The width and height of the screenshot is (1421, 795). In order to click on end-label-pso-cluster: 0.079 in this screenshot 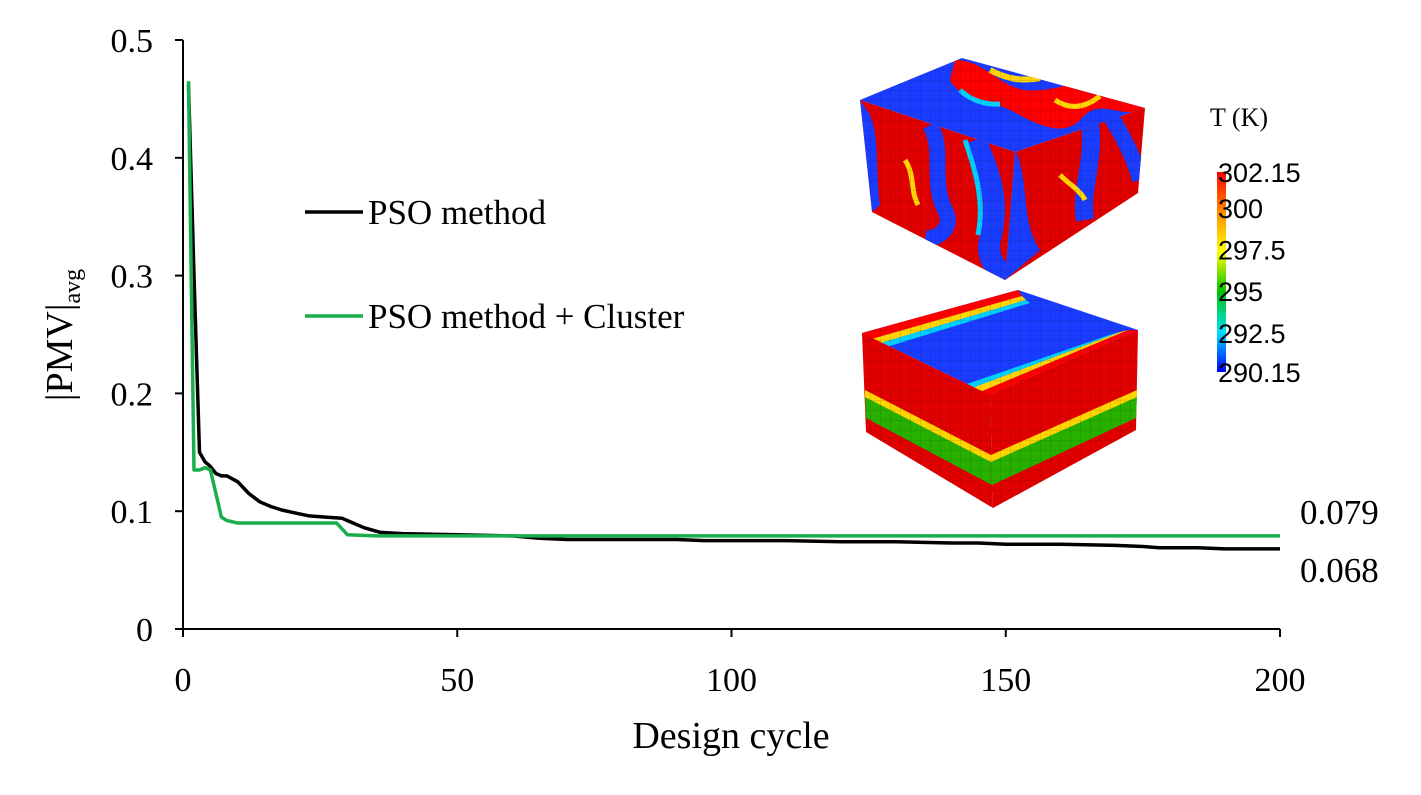, I will do `click(1339, 512)`.